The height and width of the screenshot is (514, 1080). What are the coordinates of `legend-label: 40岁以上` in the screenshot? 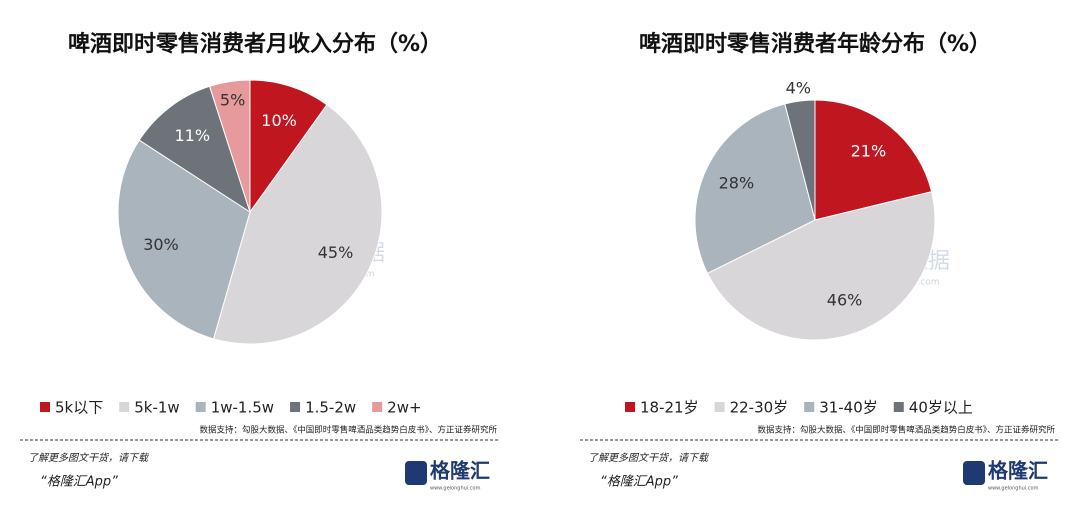 It's located at (941, 408).